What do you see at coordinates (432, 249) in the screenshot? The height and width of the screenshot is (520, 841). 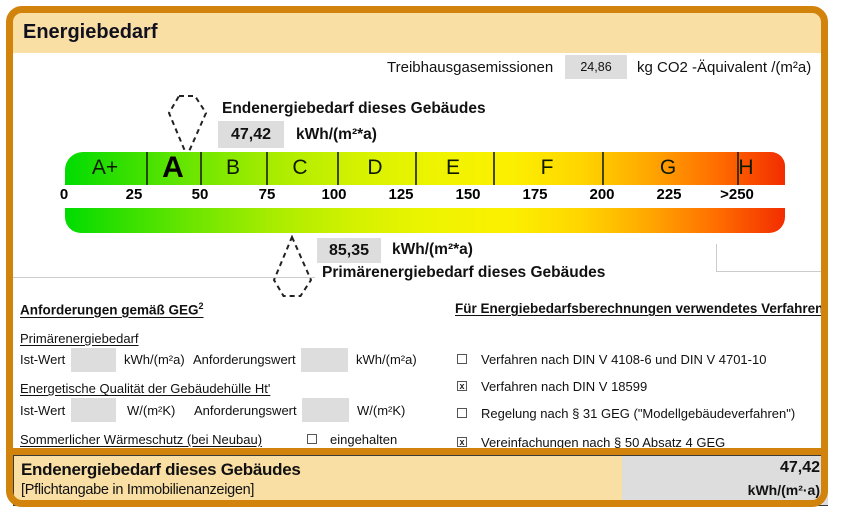 I see `primary-energy-unit: kWh/(m²*a)` at bounding box center [432, 249].